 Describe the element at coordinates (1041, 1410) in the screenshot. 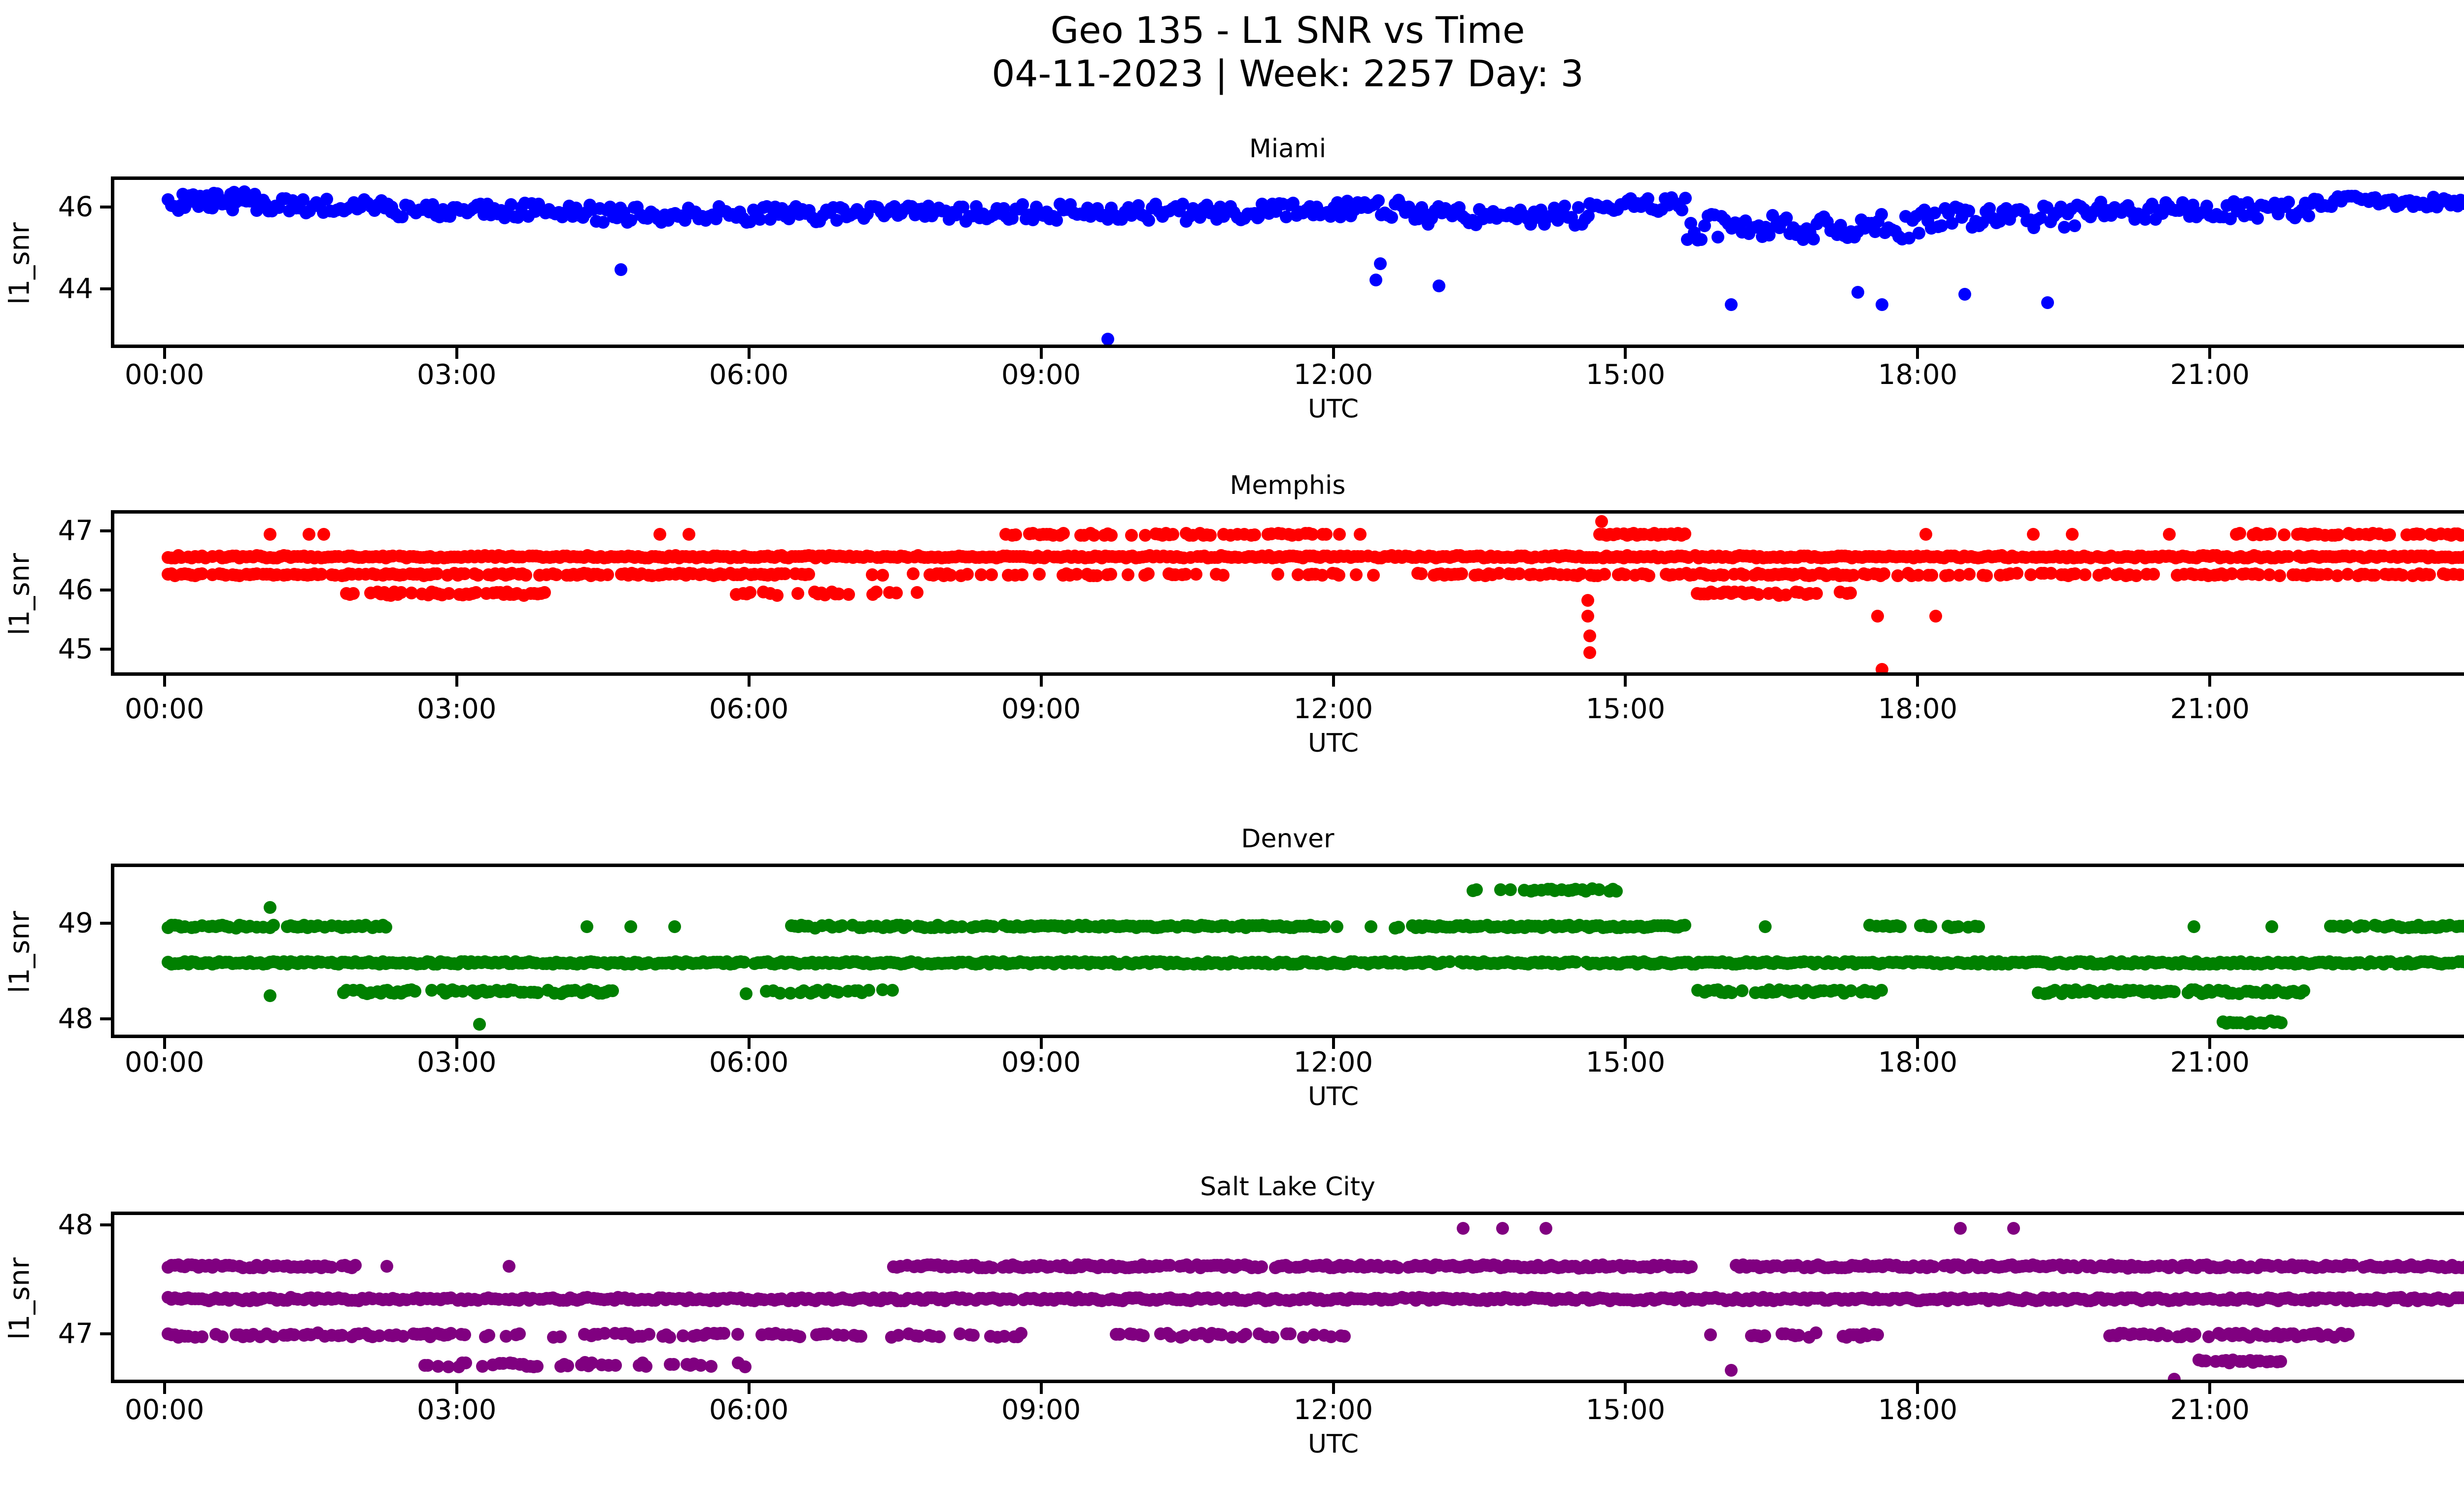

I see `x-tick-label: 09:00` at that location.